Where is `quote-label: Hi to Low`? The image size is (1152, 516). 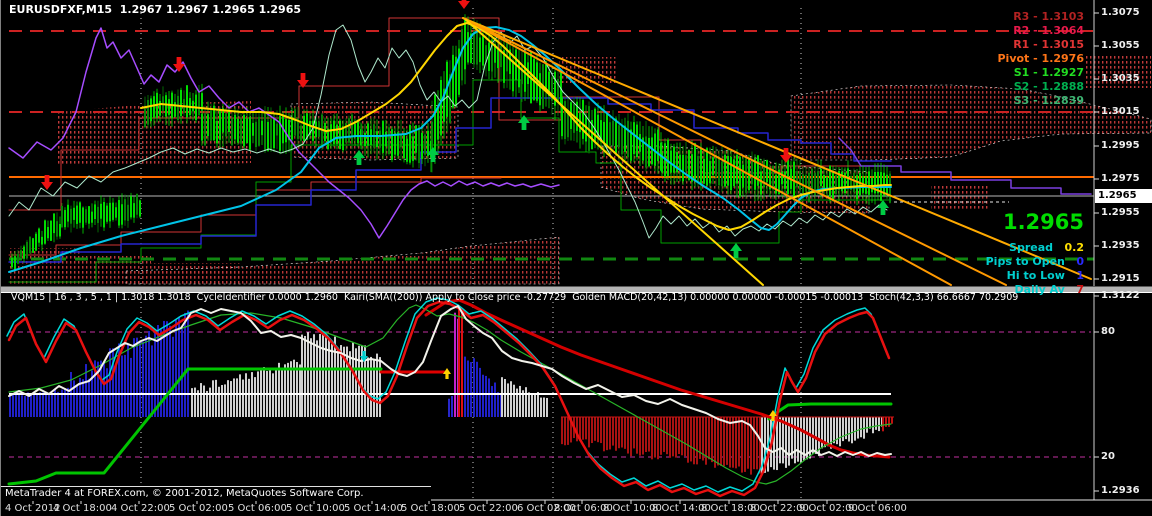 quote-label: Hi to Low is located at coordinates (1041, 275).